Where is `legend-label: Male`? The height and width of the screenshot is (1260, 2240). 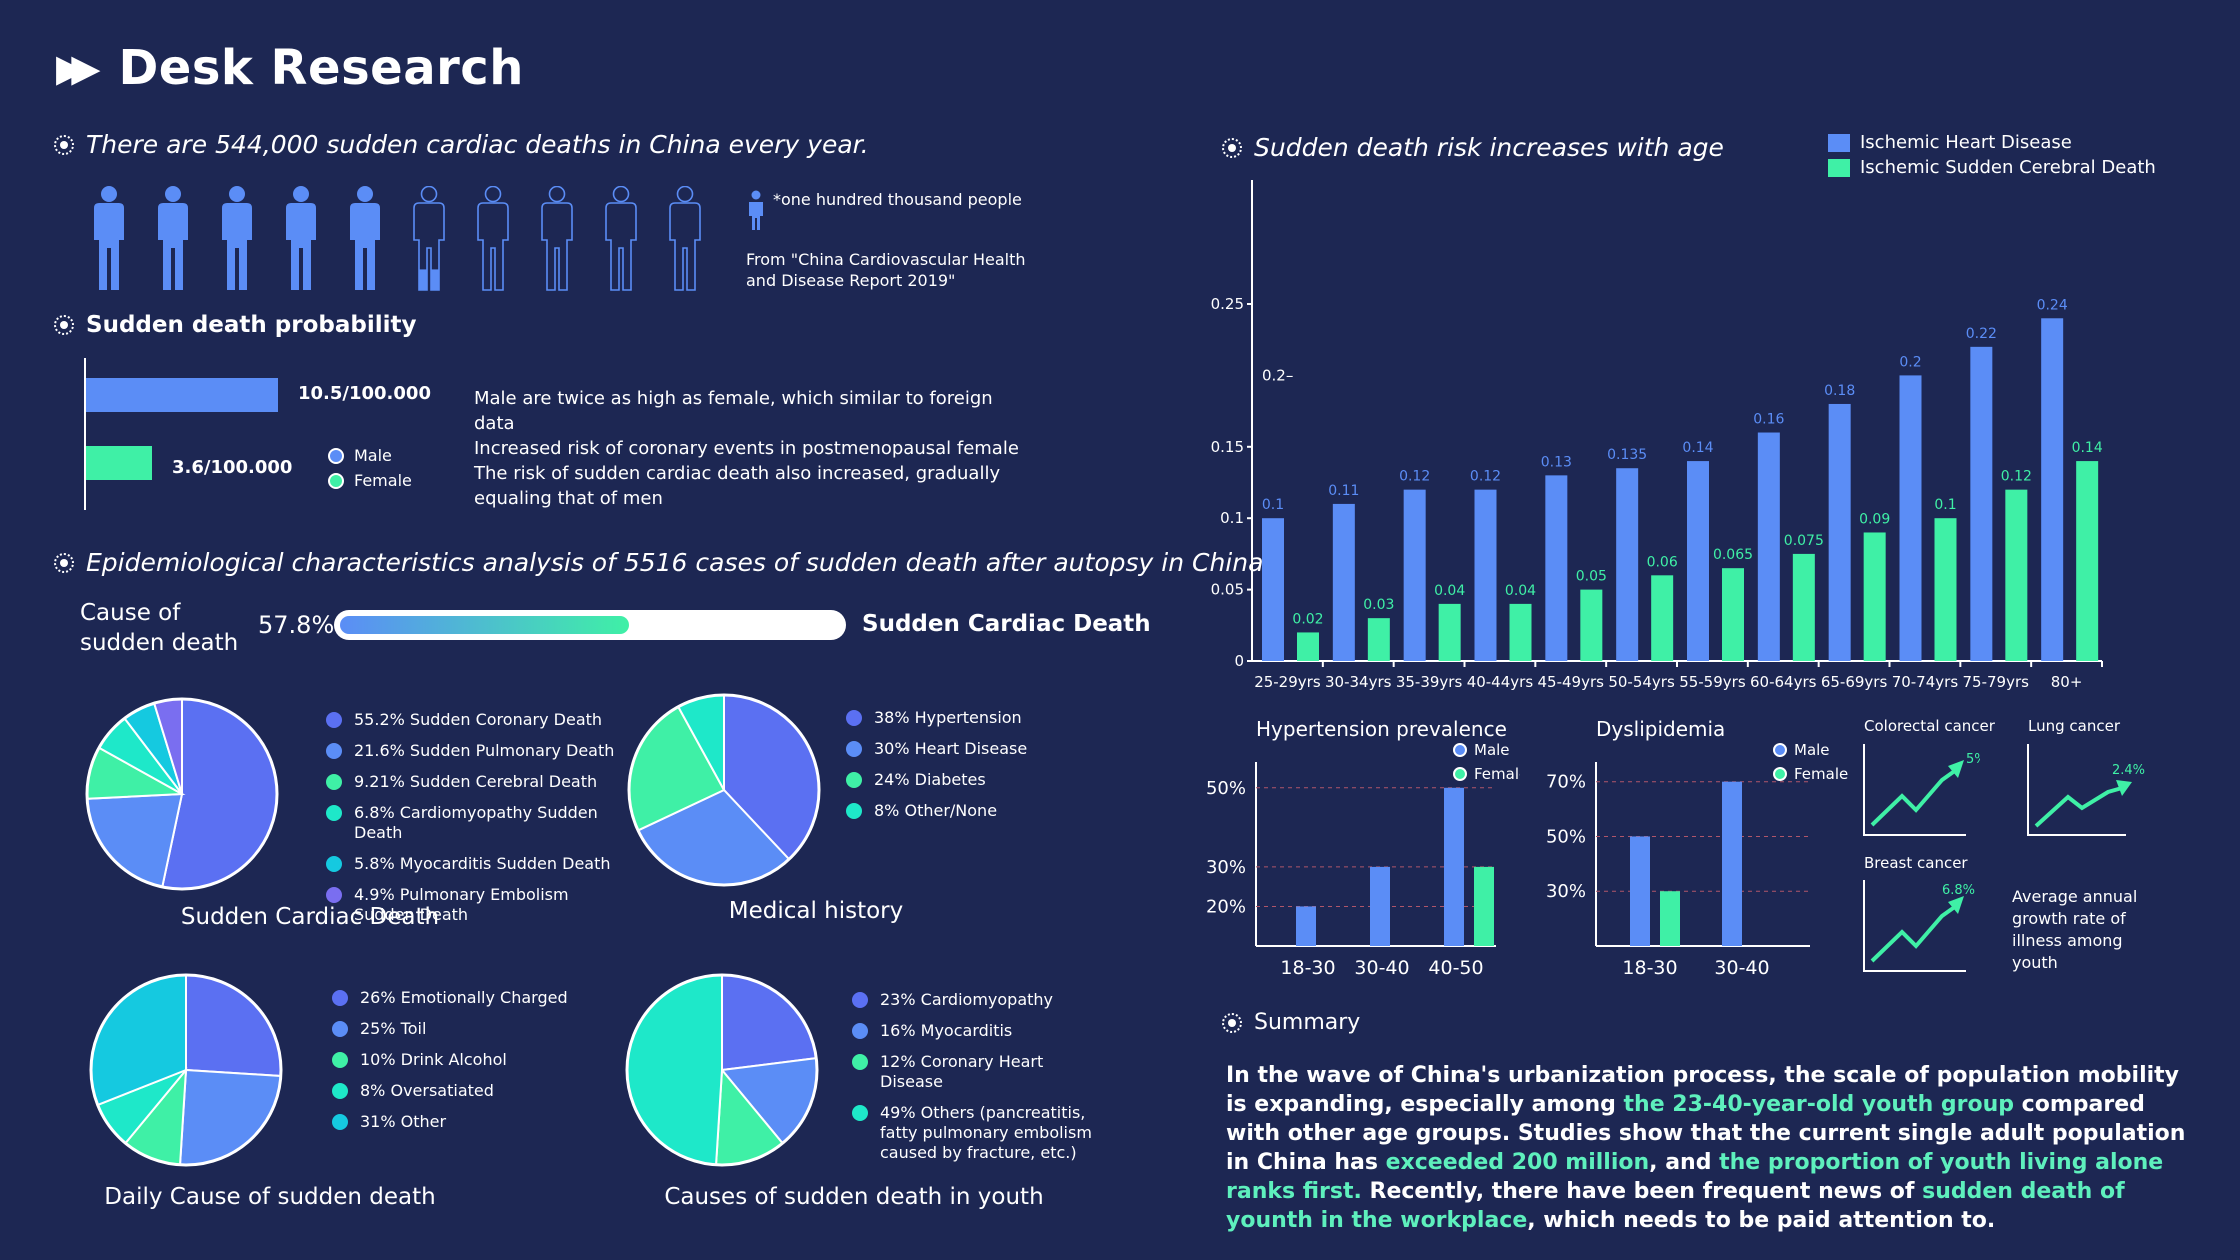 legend-label: Male is located at coordinates (1492, 750).